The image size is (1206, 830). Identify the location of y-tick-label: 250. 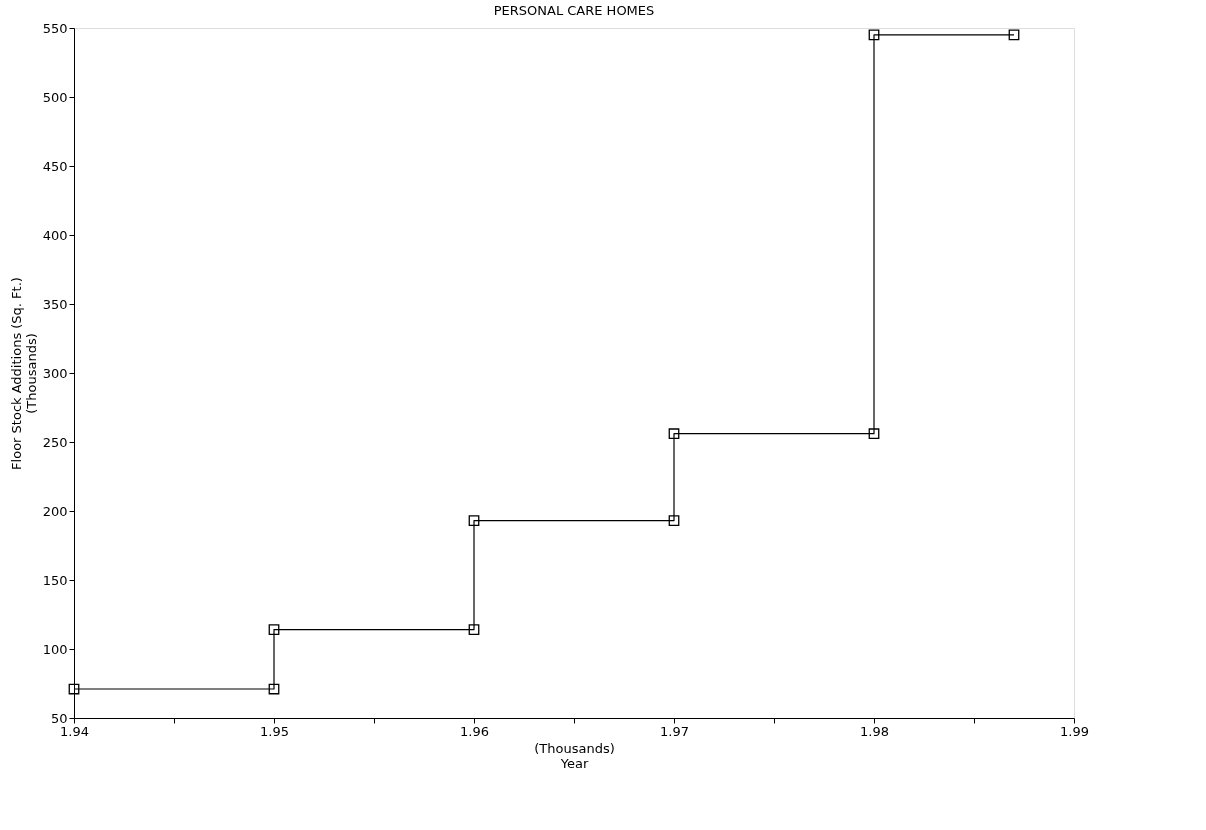
(55, 442).